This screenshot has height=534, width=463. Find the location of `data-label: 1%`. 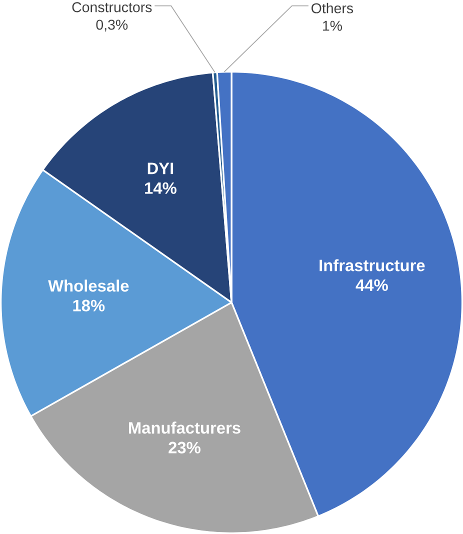

data-label: 1% is located at coordinates (332, 25).